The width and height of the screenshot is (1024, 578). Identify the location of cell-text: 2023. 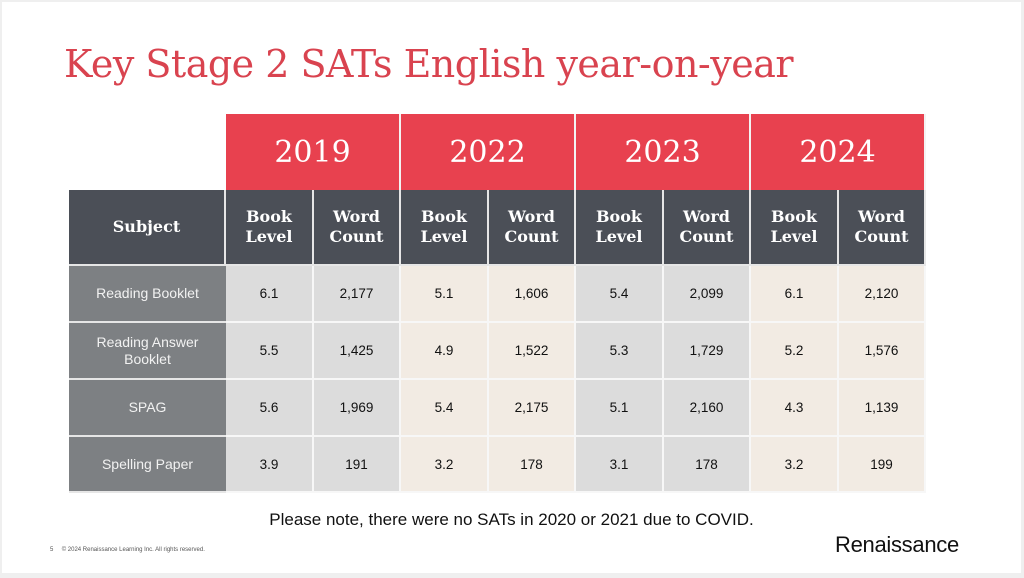
(662, 152).